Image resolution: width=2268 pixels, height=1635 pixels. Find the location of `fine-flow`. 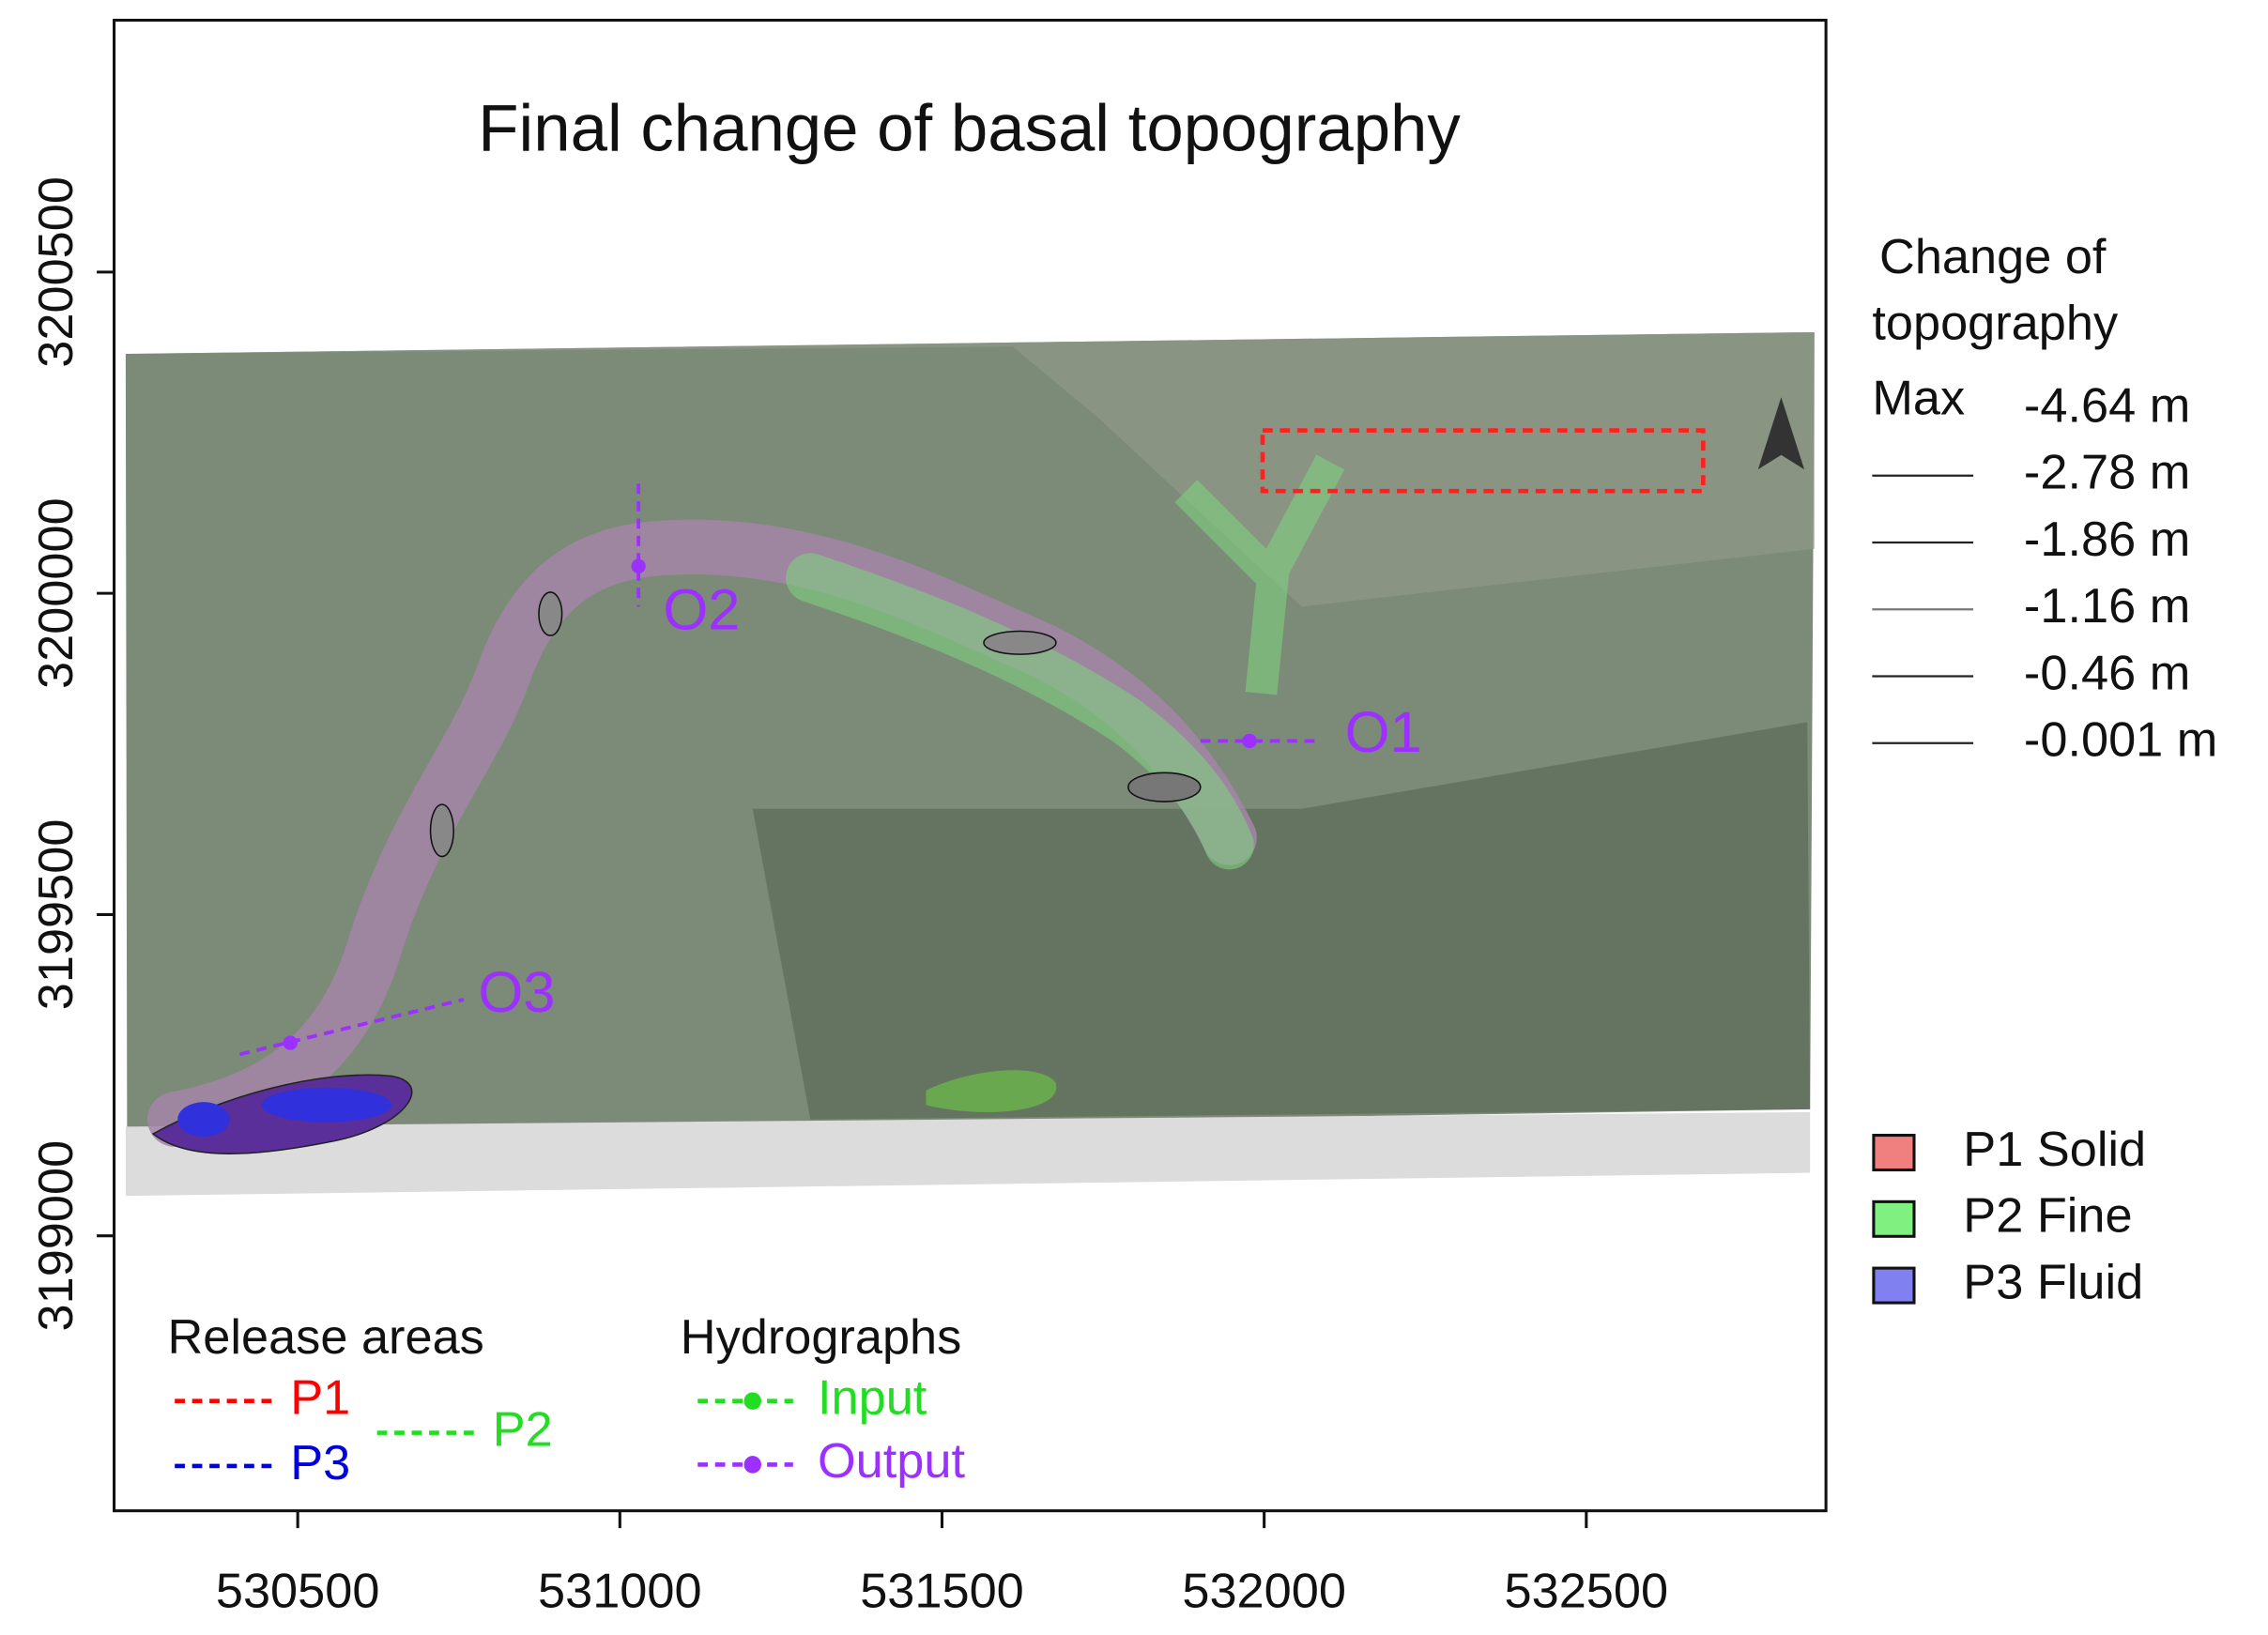

fine-flow is located at coordinates (1020, 711).